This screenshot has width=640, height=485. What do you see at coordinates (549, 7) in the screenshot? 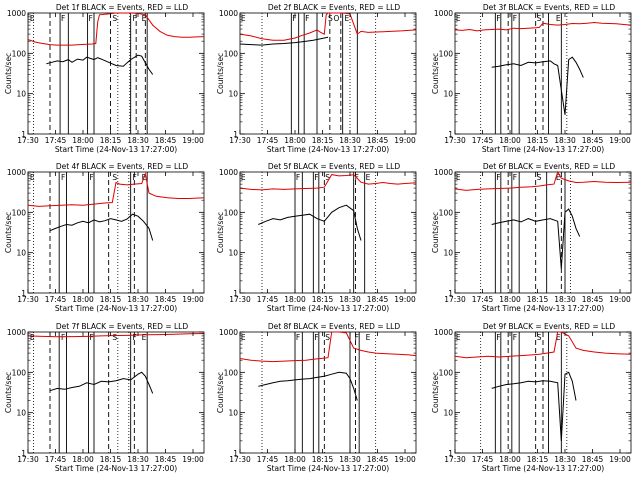
I see `chart-title: Det 3f BLACK = Events, RED = LLD` at bounding box center [549, 7].